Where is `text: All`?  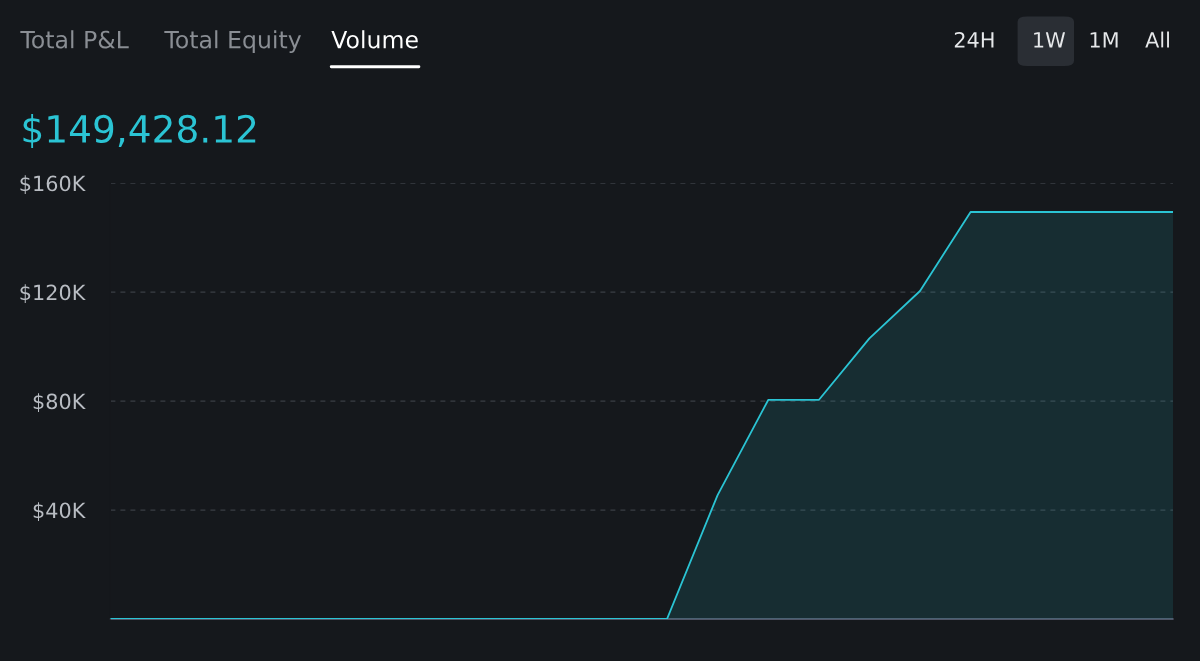
text: All is located at coordinates (1157, 39).